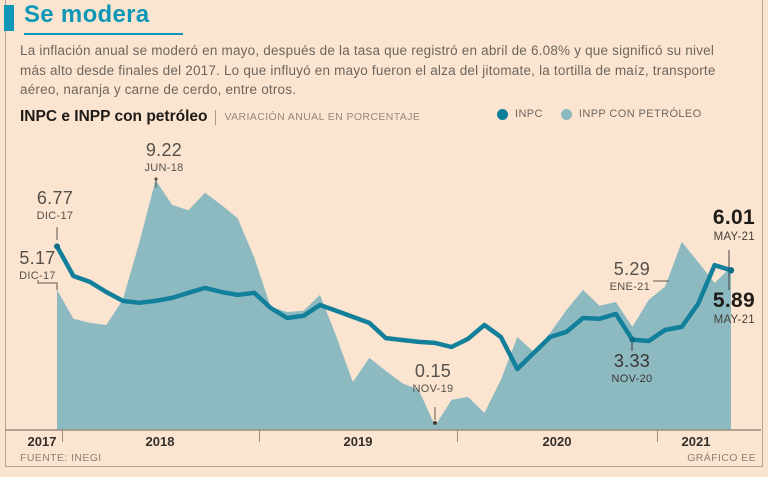  I want to click on annotation-inpp-may21: 6.01 MAY-21, so click(727, 224).